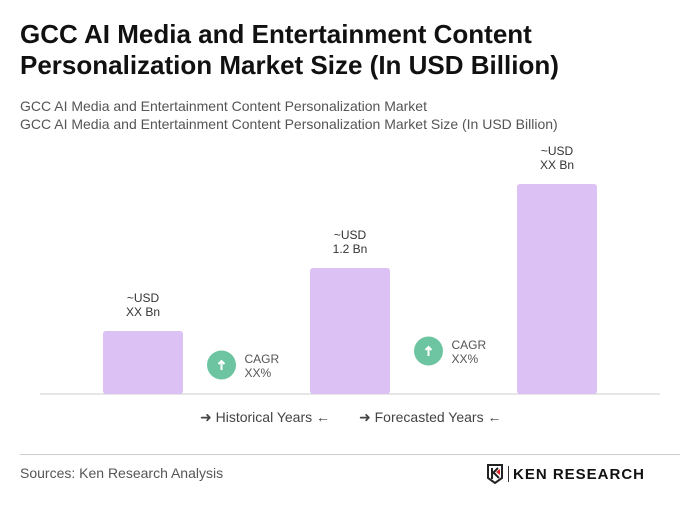  What do you see at coordinates (579, 474) in the screenshot?
I see `logo-text: KEN RESEARCH` at bounding box center [579, 474].